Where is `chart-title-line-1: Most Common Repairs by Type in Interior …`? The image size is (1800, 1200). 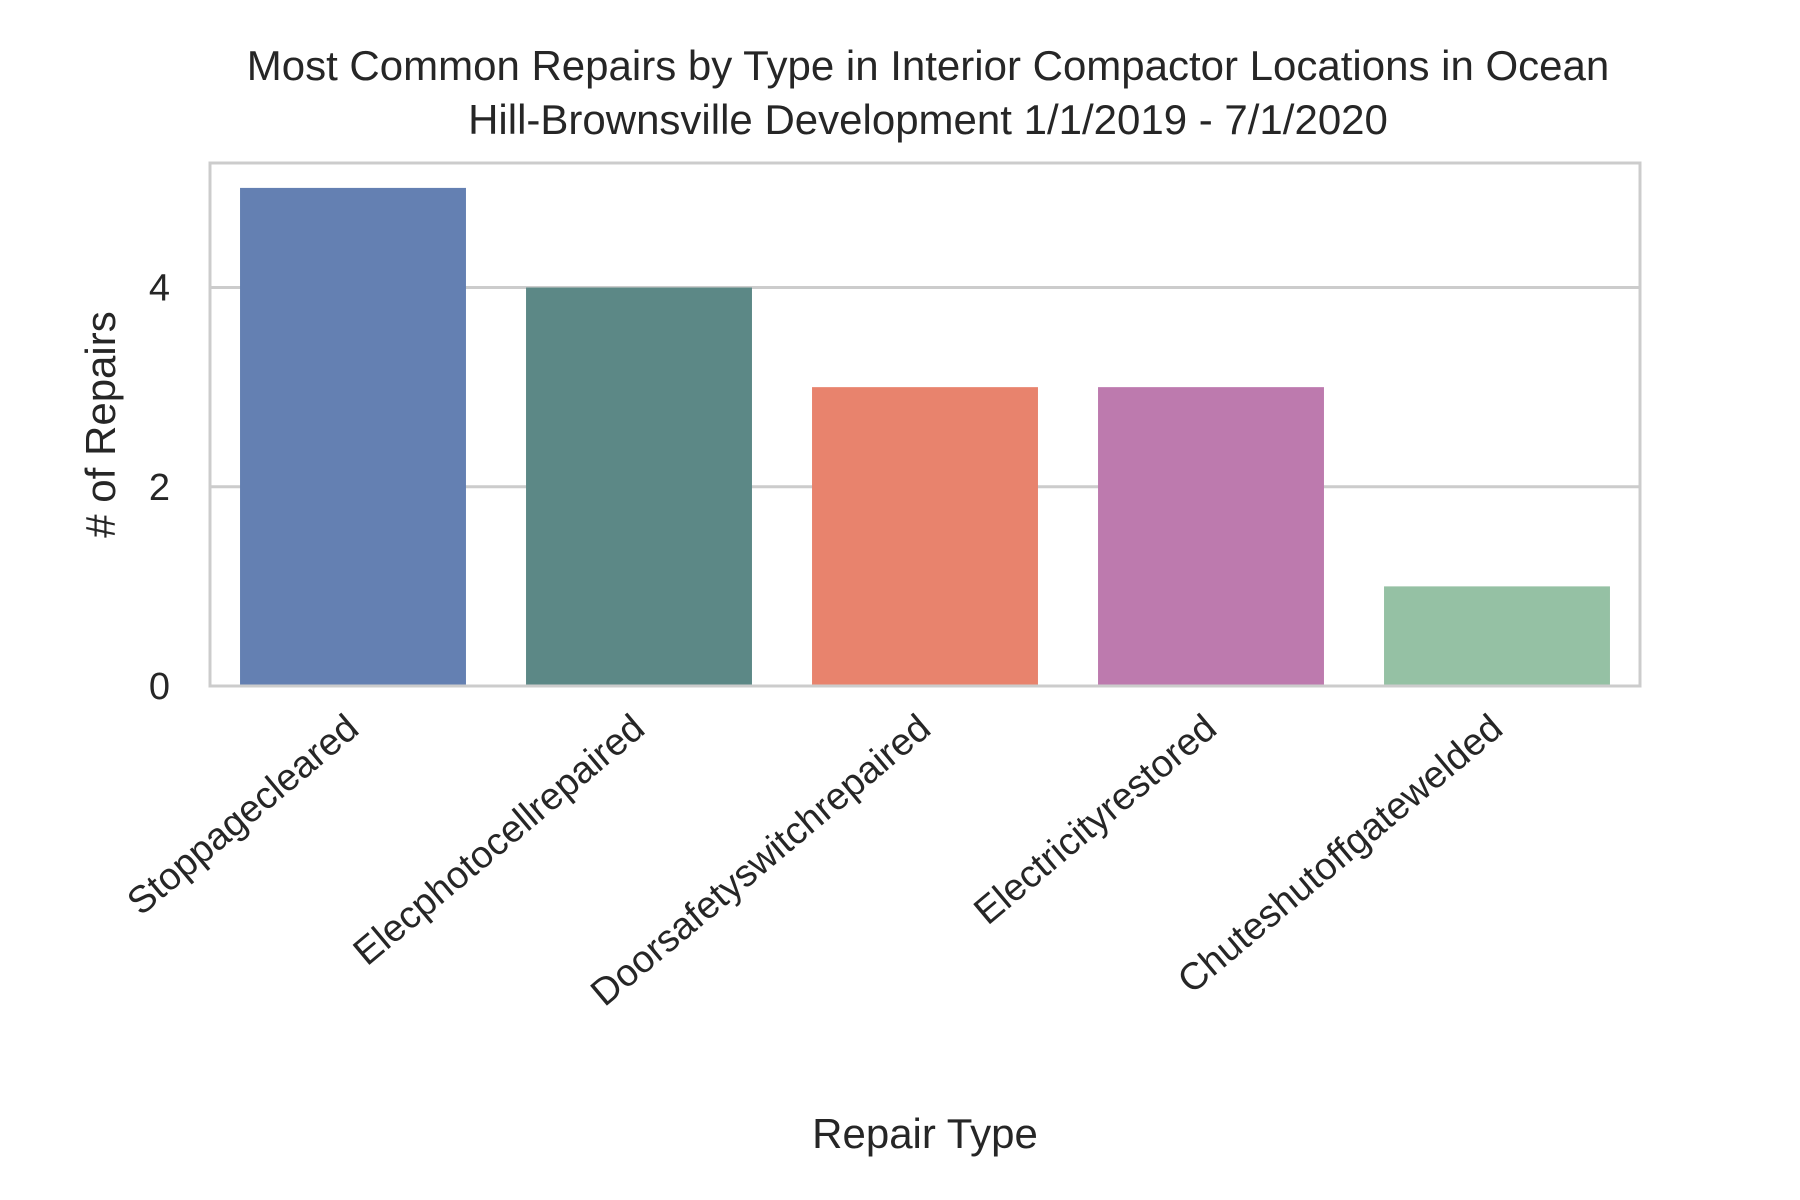
chart-title-line-1: Most Common Repairs by Type in Interior … is located at coordinates (928, 65).